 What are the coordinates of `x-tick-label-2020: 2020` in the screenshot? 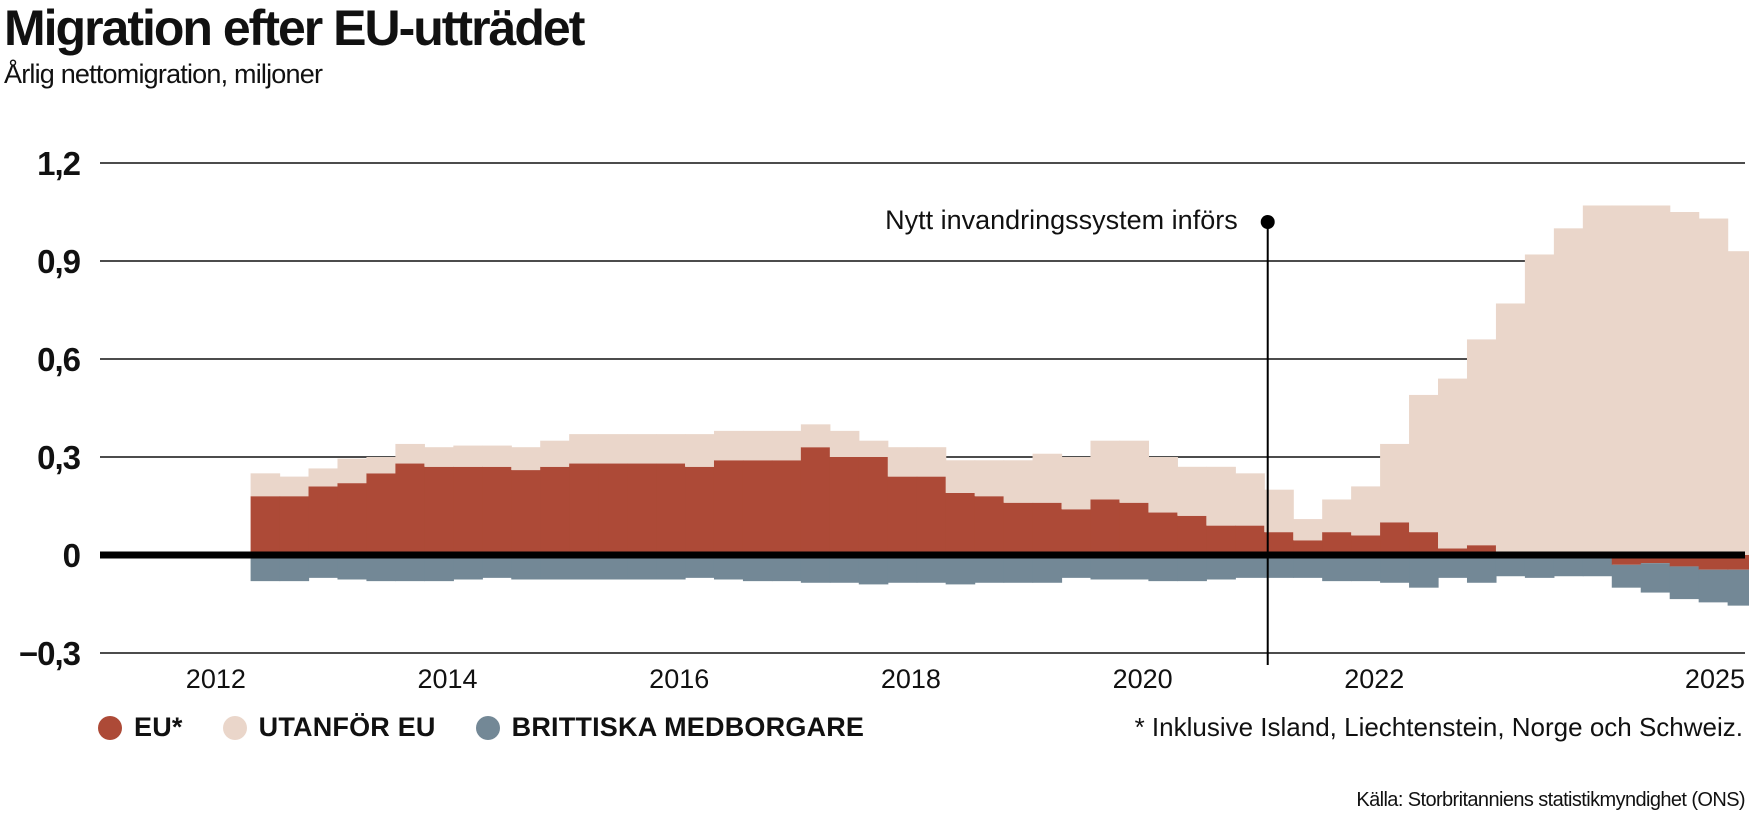 It's located at (1143, 679).